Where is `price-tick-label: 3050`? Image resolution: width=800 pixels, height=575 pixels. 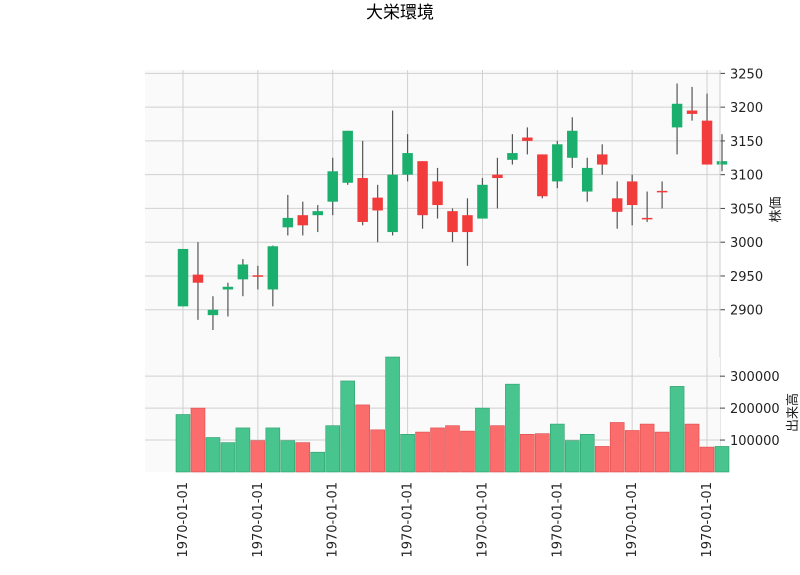
price-tick-label: 3050 is located at coordinates (746, 209).